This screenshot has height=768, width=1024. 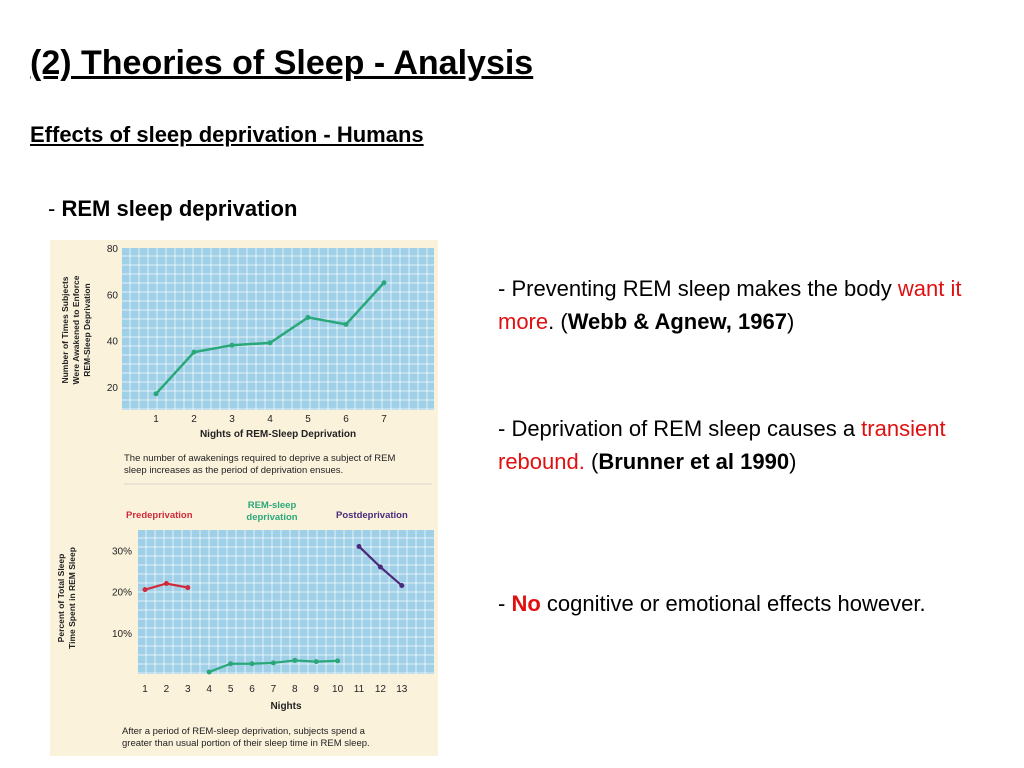 What do you see at coordinates (122, 634) in the screenshot?
I see `chart2-ytick: 10%` at bounding box center [122, 634].